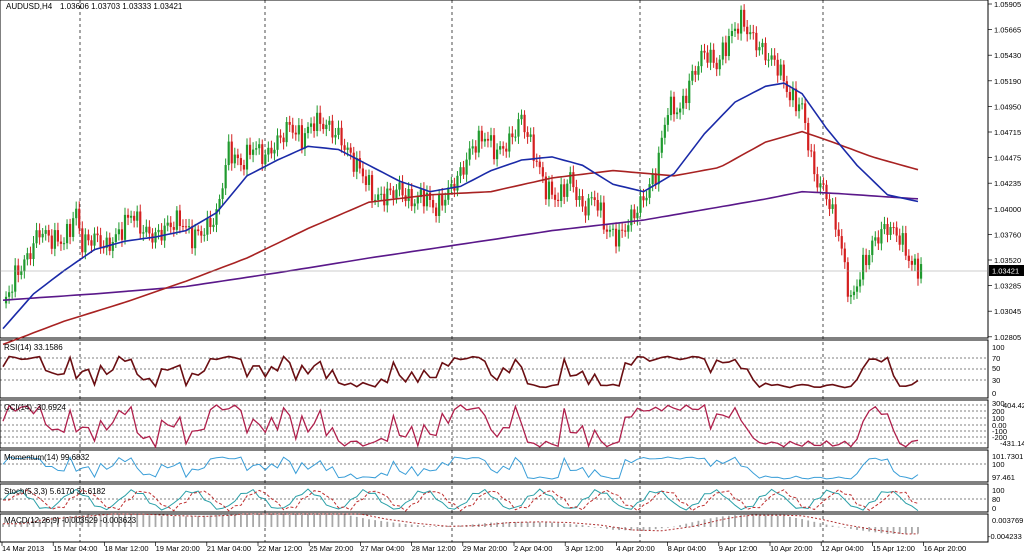 This screenshot has width=1024, height=552. Describe the element at coordinates (1005, 271) in the screenshot. I see `current-price-value: 1.03421` at that location.